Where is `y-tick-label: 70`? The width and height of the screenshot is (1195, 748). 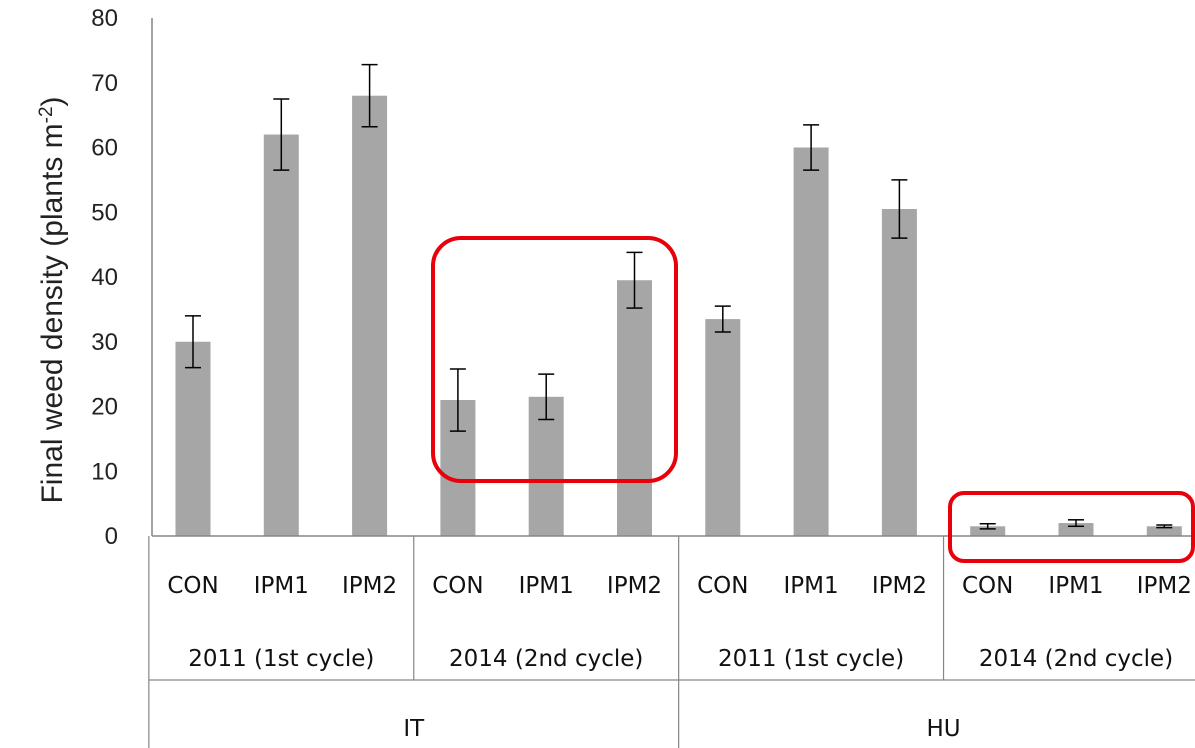 y-tick-label: 70 is located at coordinates (104, 83).